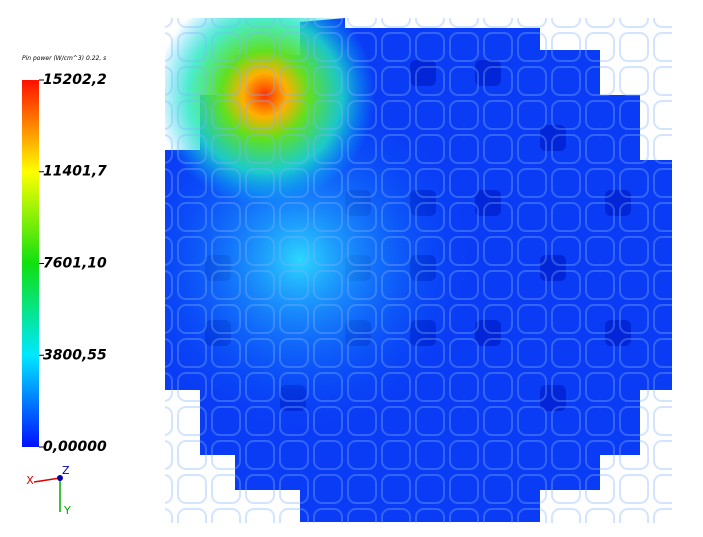 This screenshot has width=703, height=537. Describe the element at coordinates (67, 510) in the screenshot. I see `axis-y-label: Y` at that location.